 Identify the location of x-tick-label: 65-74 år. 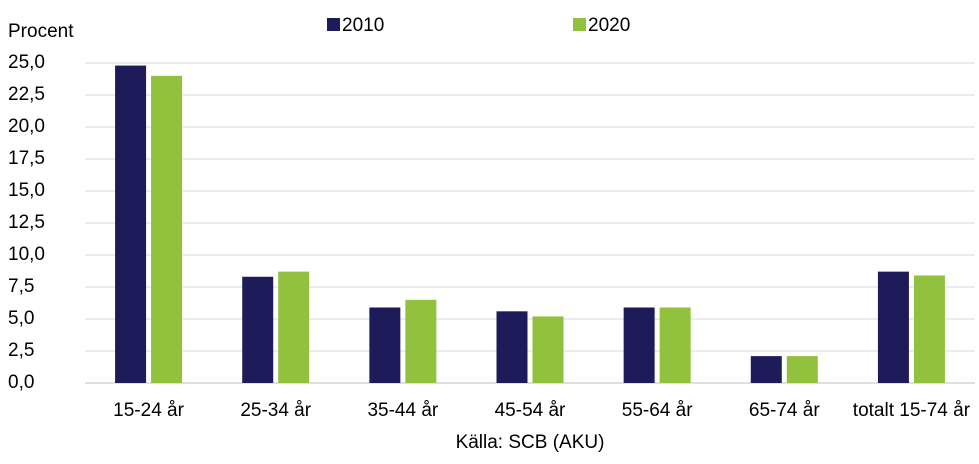
(784, 410).